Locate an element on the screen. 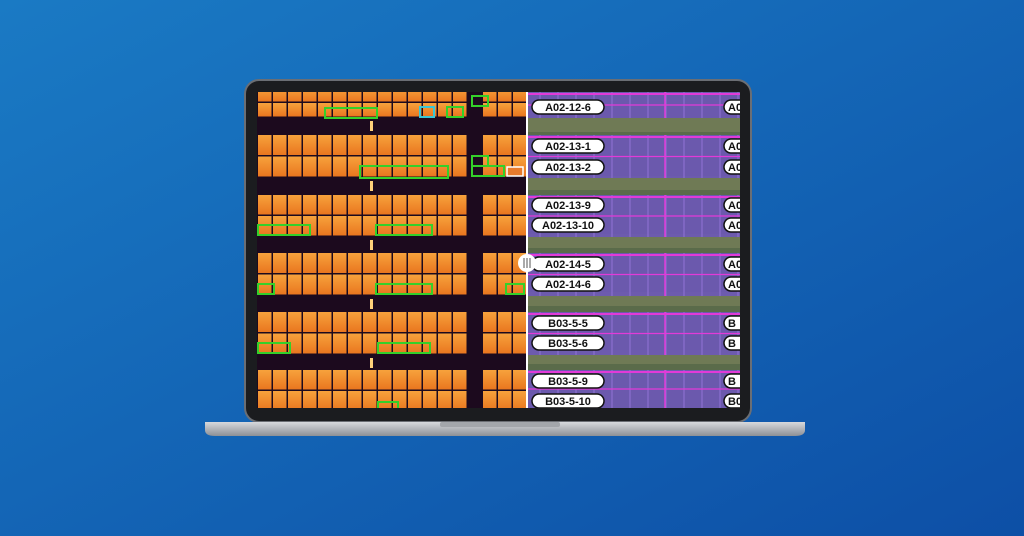 Image resolution: width=1024 pixels, height=536 pixels. map-stripe is located at coordinates (633, 241).